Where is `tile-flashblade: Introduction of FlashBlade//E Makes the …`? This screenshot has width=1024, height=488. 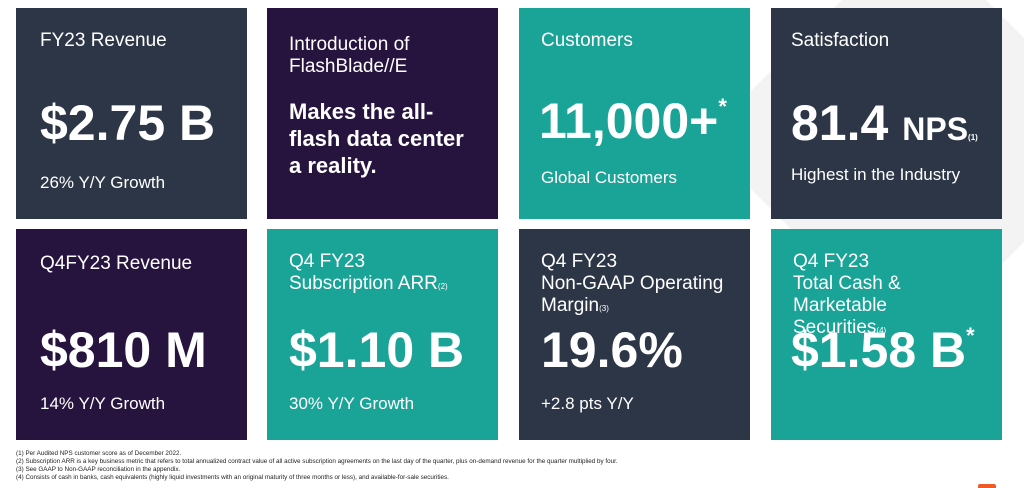 tile-flashblade: Introduction of FlashBlade//E Makes the … is located at coordinates (382, 113).